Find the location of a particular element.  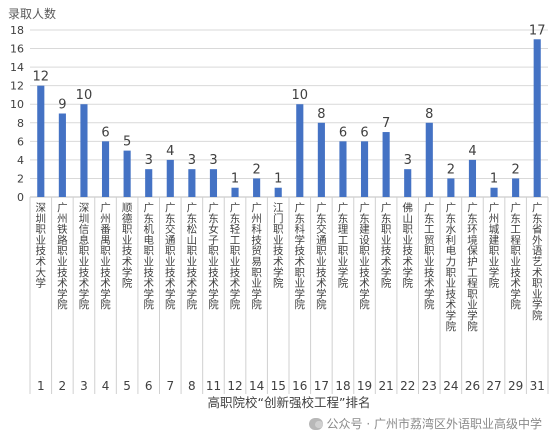

x-category-char: 顺 is located at coordinates (127, 208).